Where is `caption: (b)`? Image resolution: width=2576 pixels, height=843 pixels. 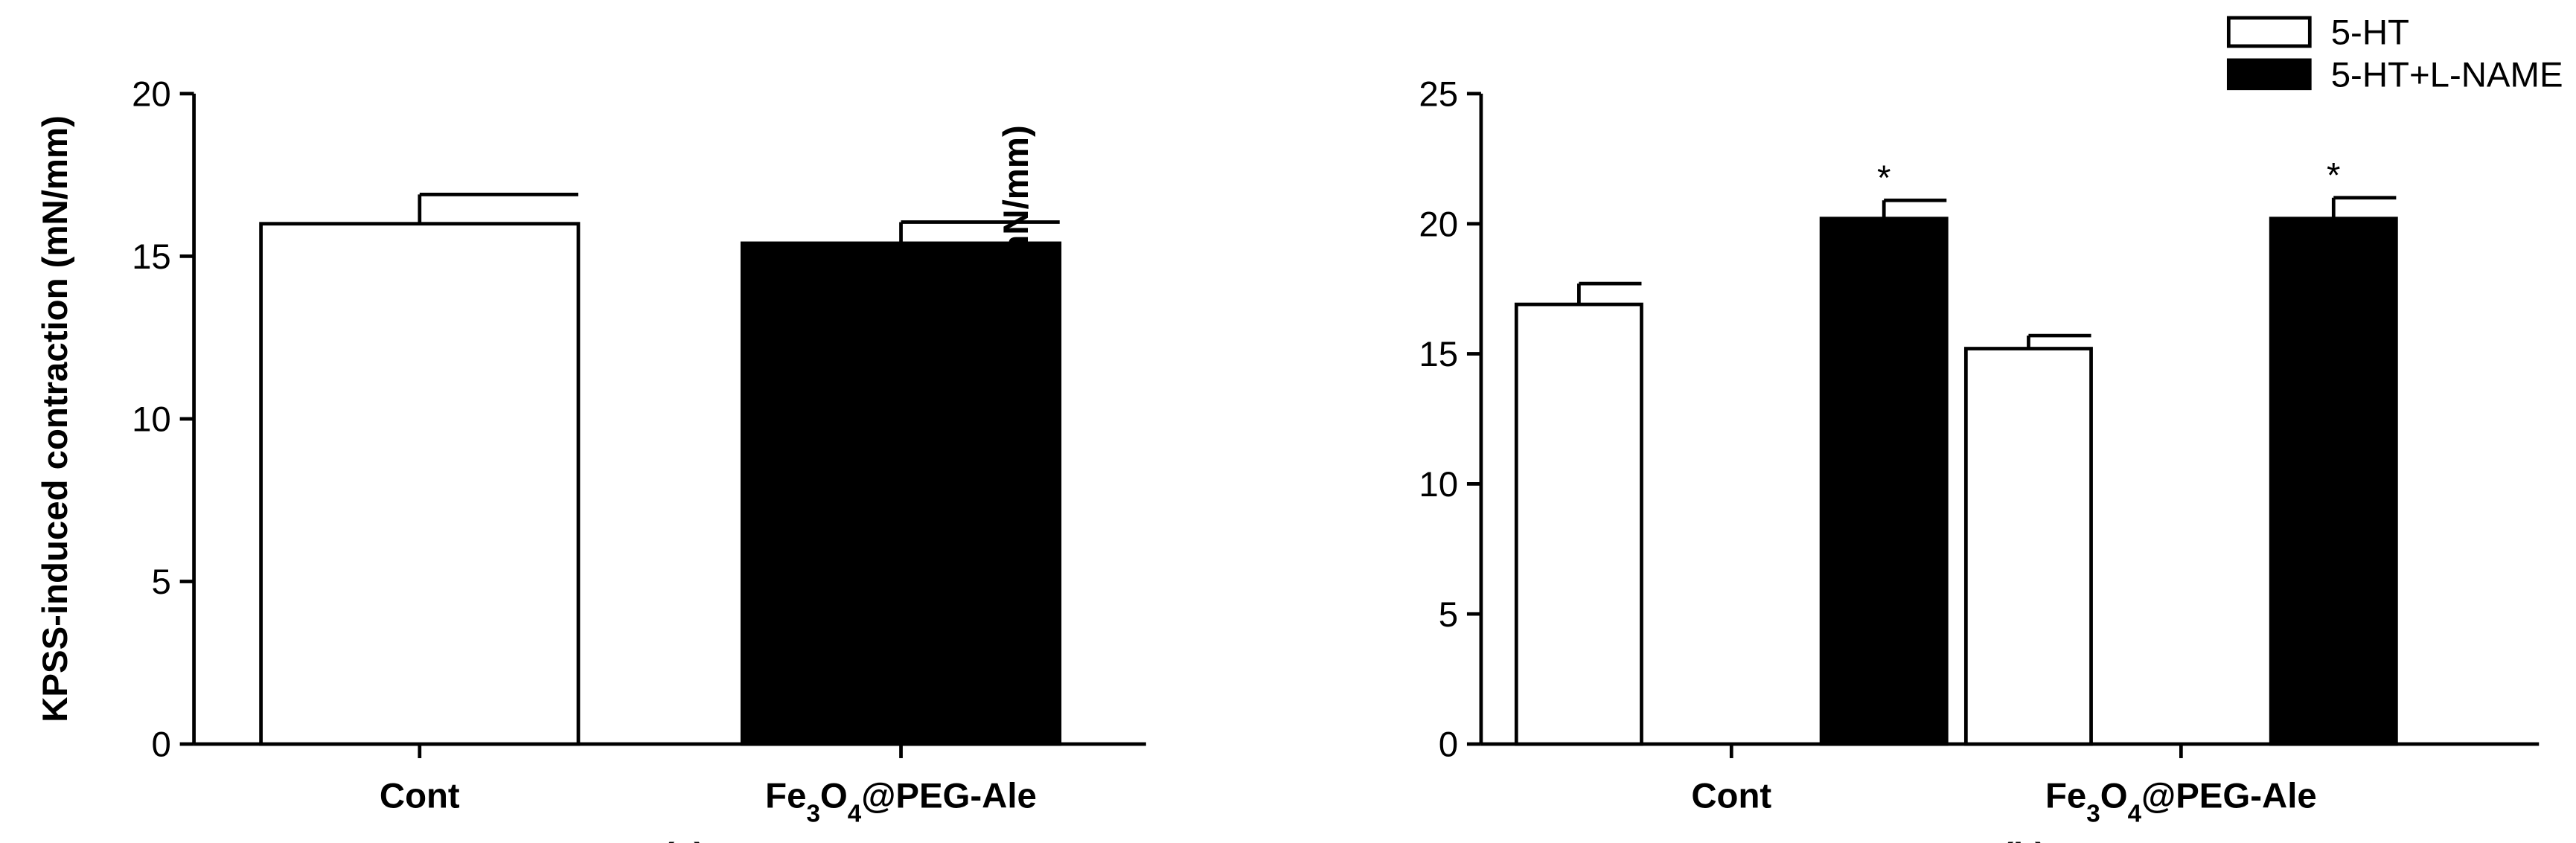
caption: (b) is located at coordinates (2023, 839).